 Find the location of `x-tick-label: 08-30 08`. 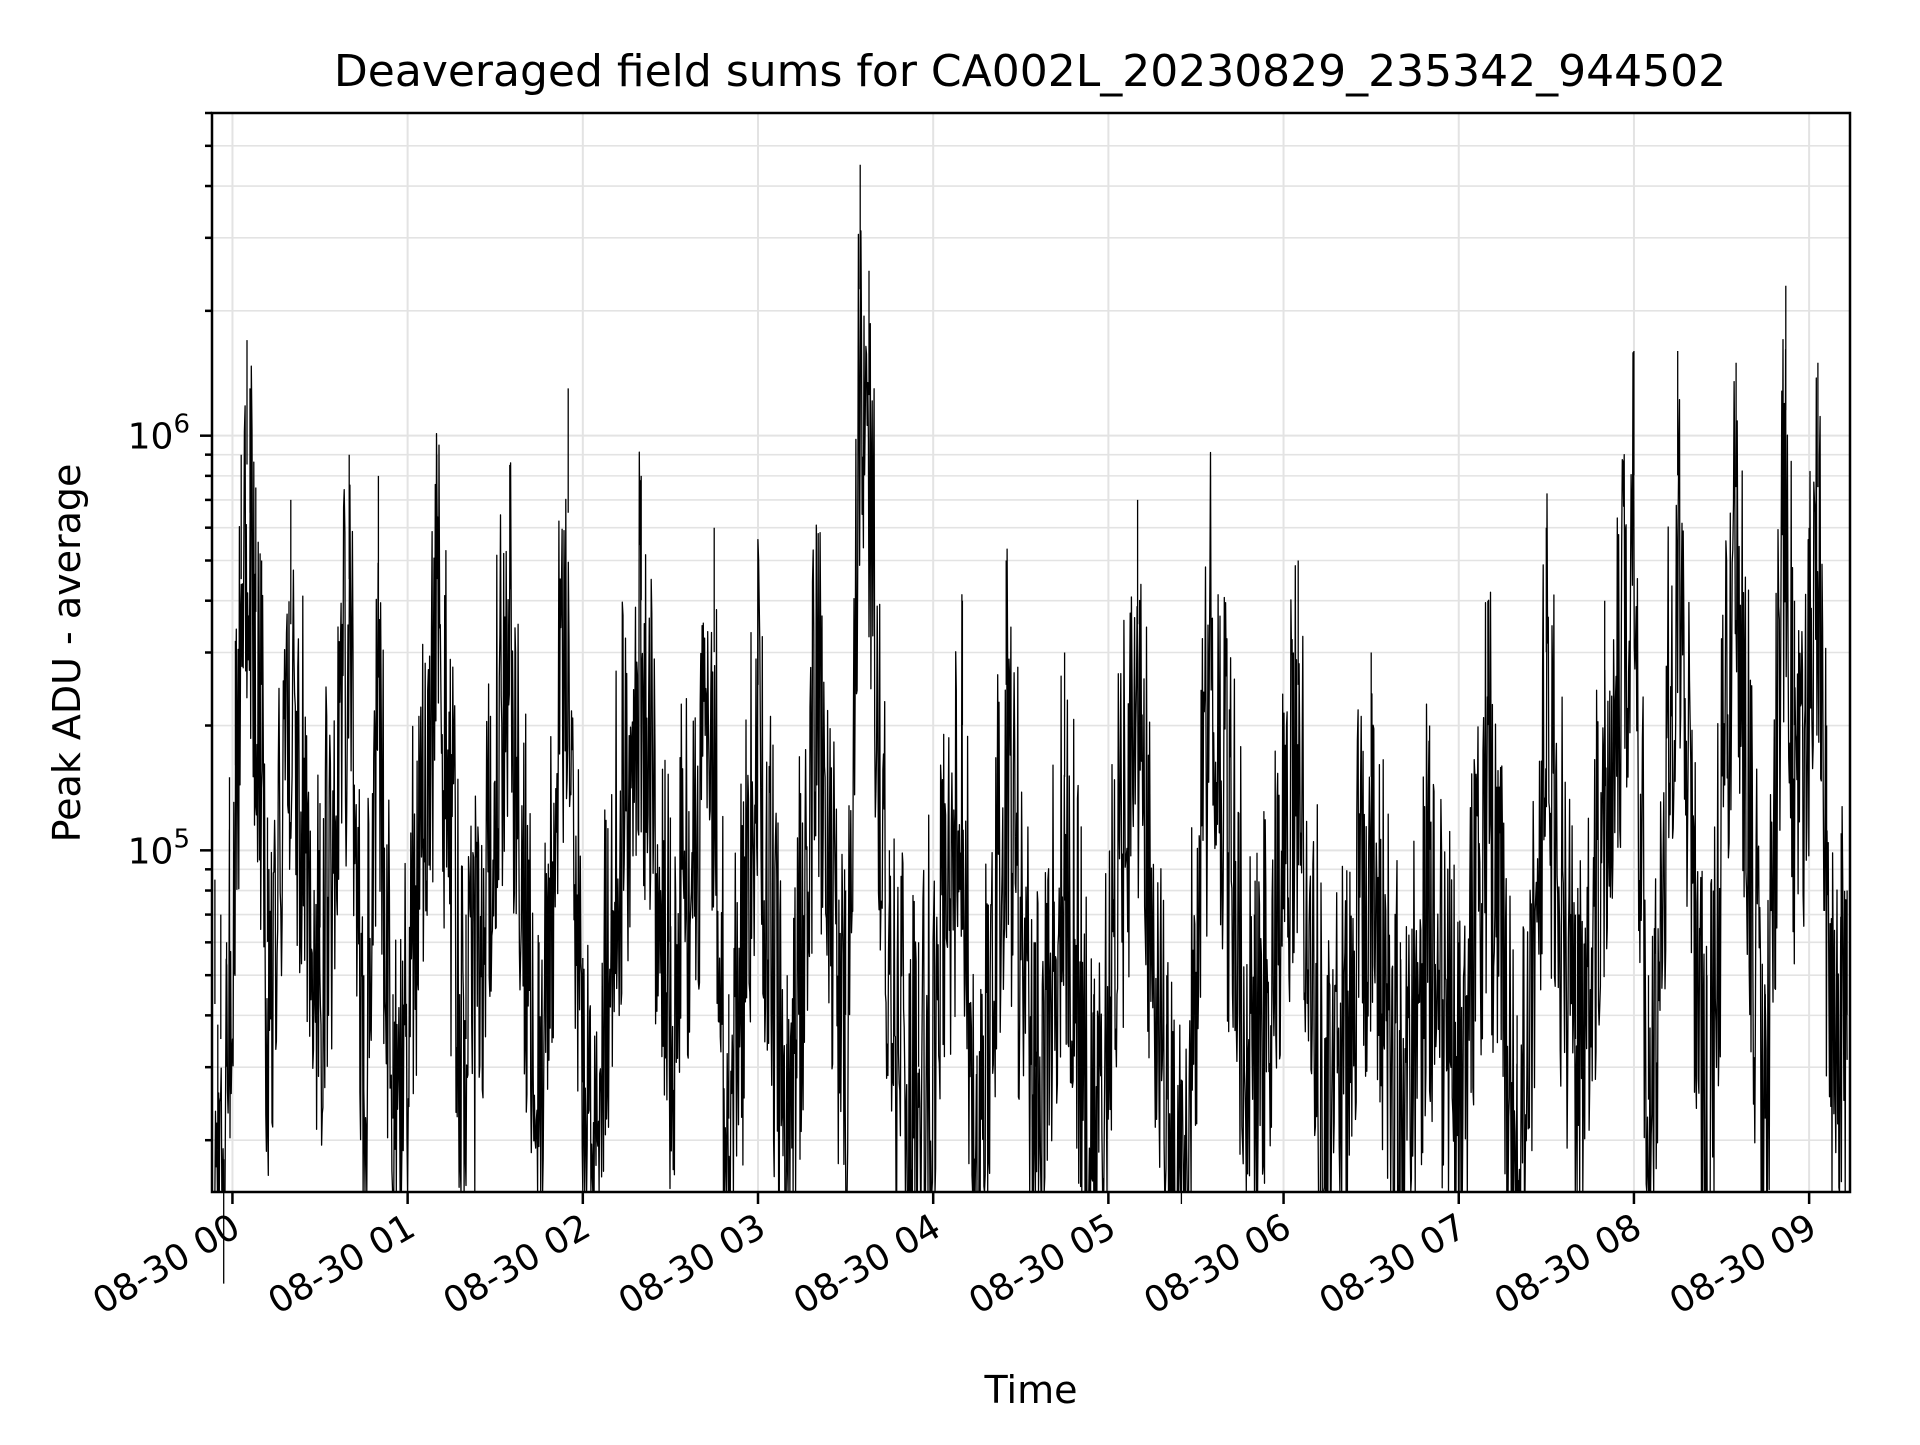

x-tick-label: 08-30 08 is located at coordinates (1568, 1264).